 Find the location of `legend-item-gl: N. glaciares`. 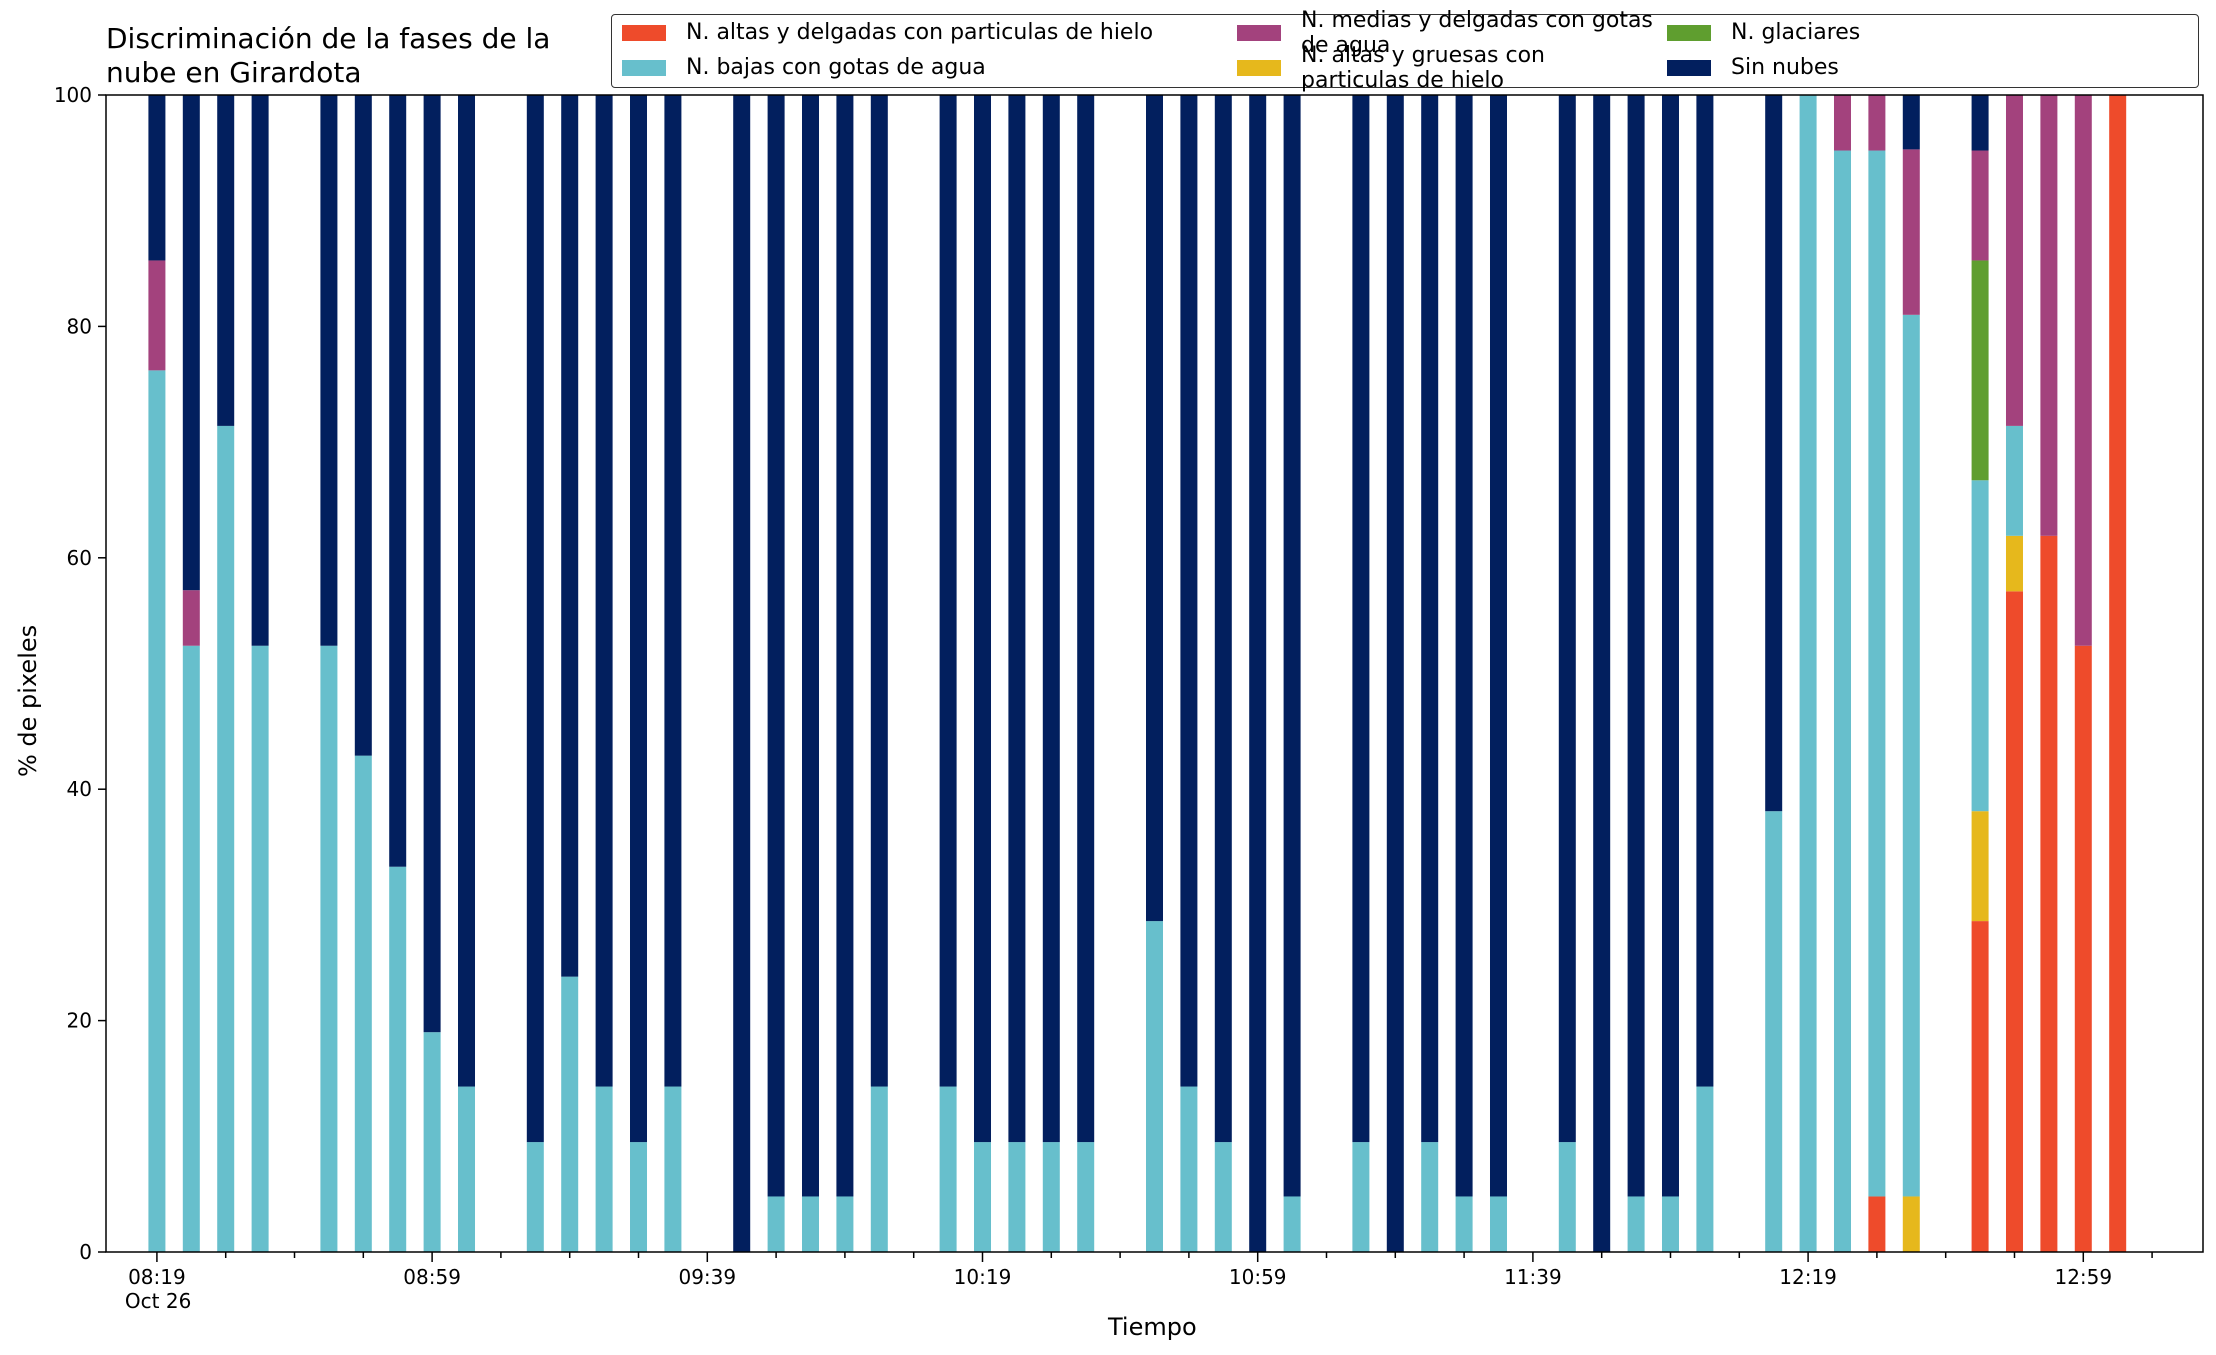

legend-item-gl: N. glaciares is located at coordinates (1927, 32).